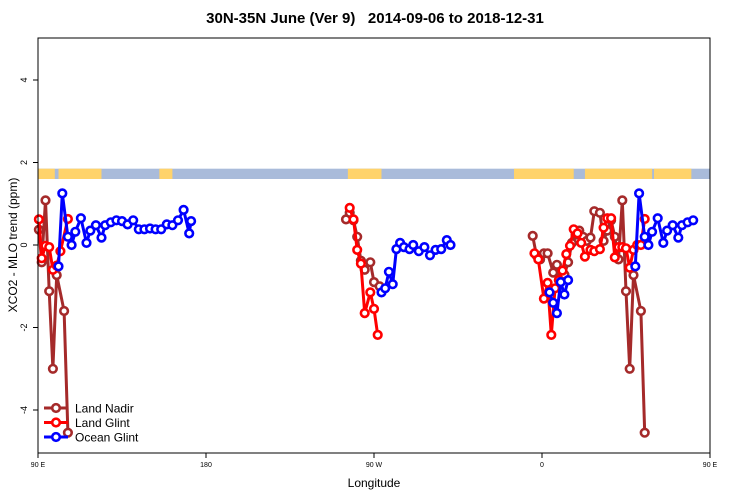  I want to click on y-tick-label: -4, so click(24, 410).